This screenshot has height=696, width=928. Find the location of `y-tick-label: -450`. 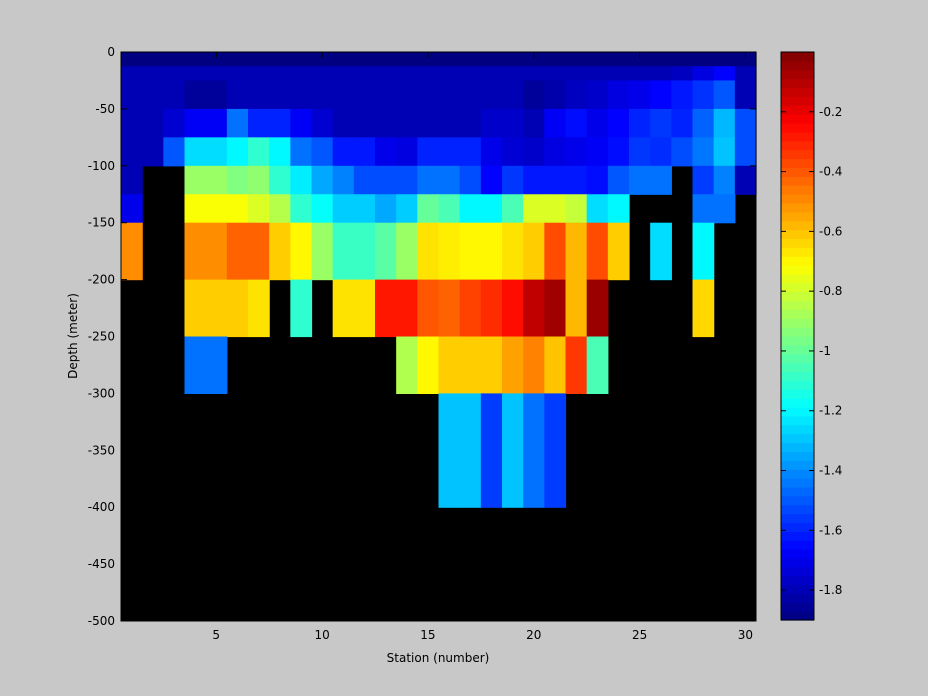

y-tick-label: -450 is located at coordinates (101, 564).